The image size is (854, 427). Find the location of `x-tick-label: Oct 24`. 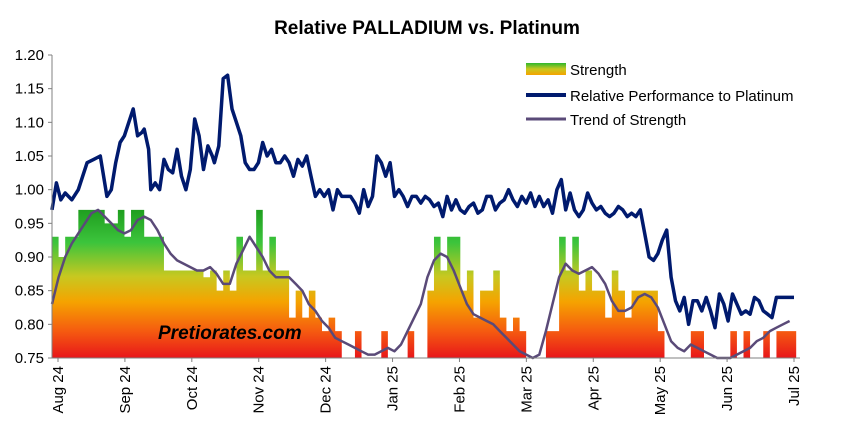

x-tick-label: Oct 24 is located at coordinates (192, 388).